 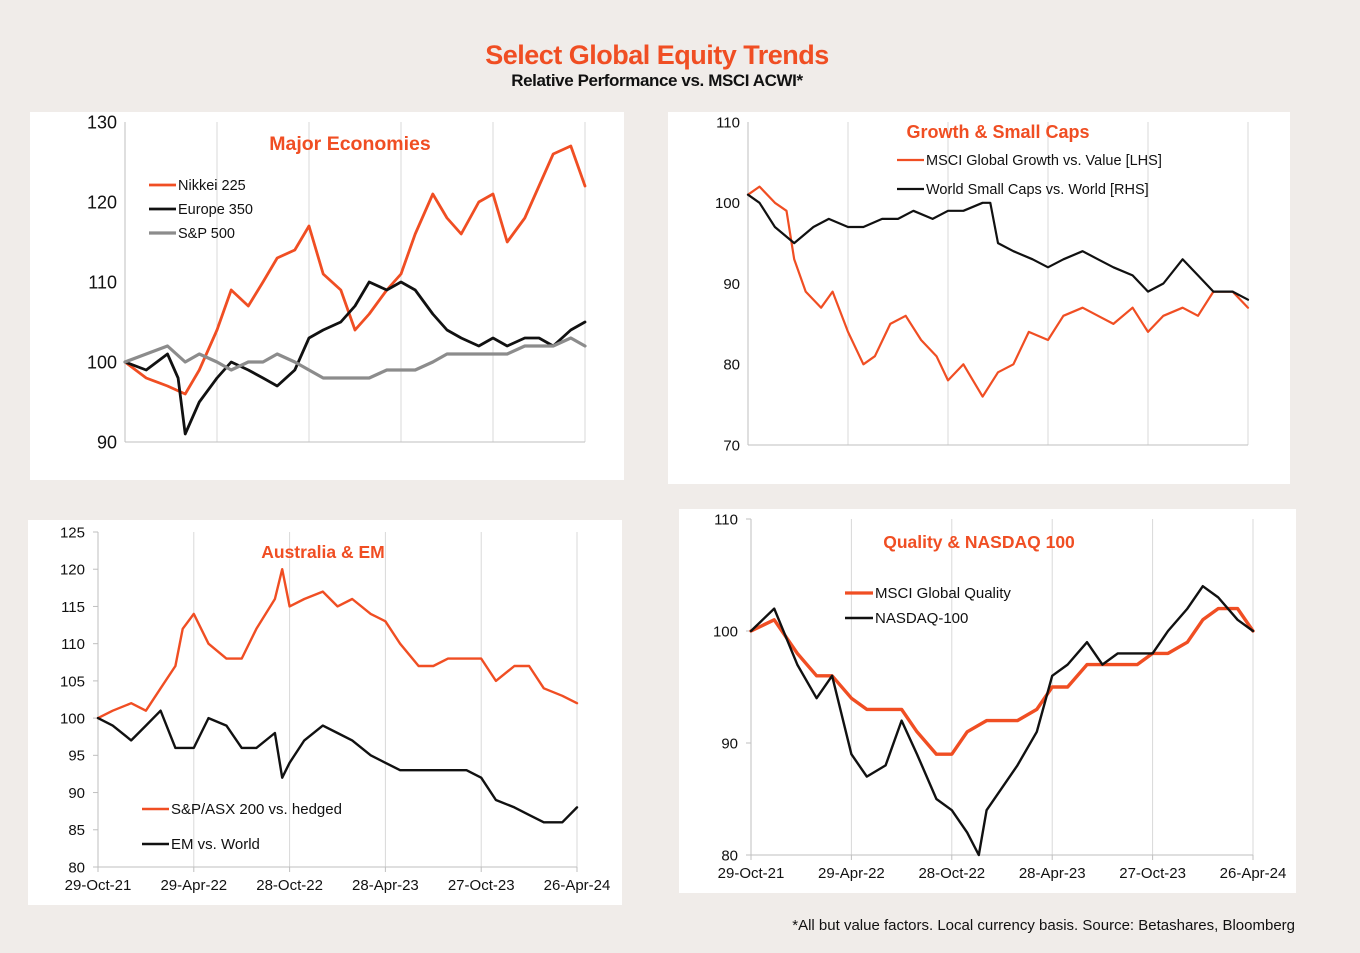 What do you see at coordinates (943, 593) in the screenshot?
I see `legend-label: MSCI Global Quality` at bounding box center [943, 593].